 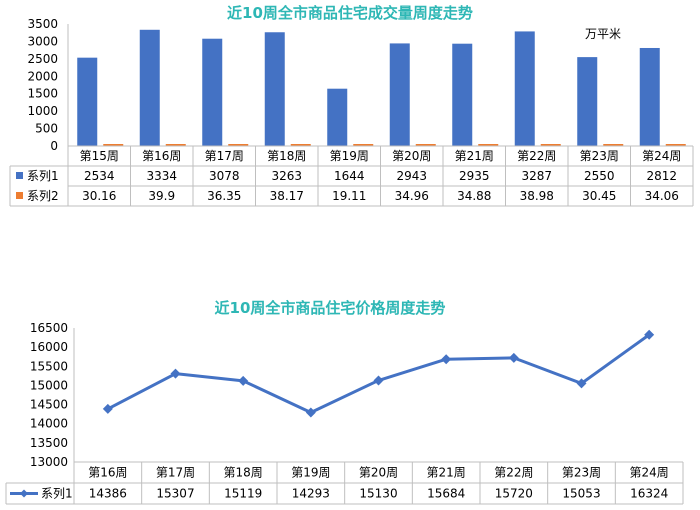 What do you see at coordinates (350, 13) in the screenshot?
I see `chart1-title: 近10周全市商品住宅成交量周度走势` at bounding box center [350, 13].